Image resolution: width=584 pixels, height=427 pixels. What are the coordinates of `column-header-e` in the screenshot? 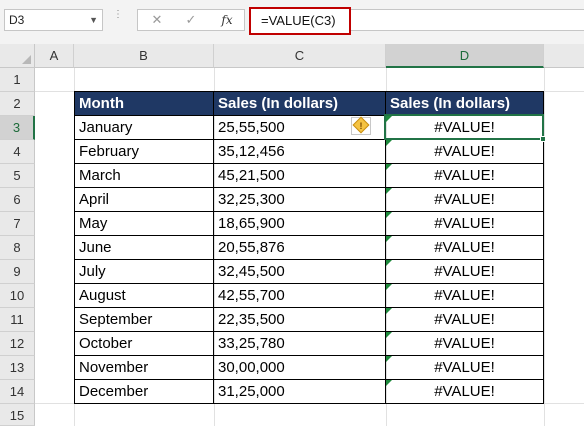 It's located at (564, 56).